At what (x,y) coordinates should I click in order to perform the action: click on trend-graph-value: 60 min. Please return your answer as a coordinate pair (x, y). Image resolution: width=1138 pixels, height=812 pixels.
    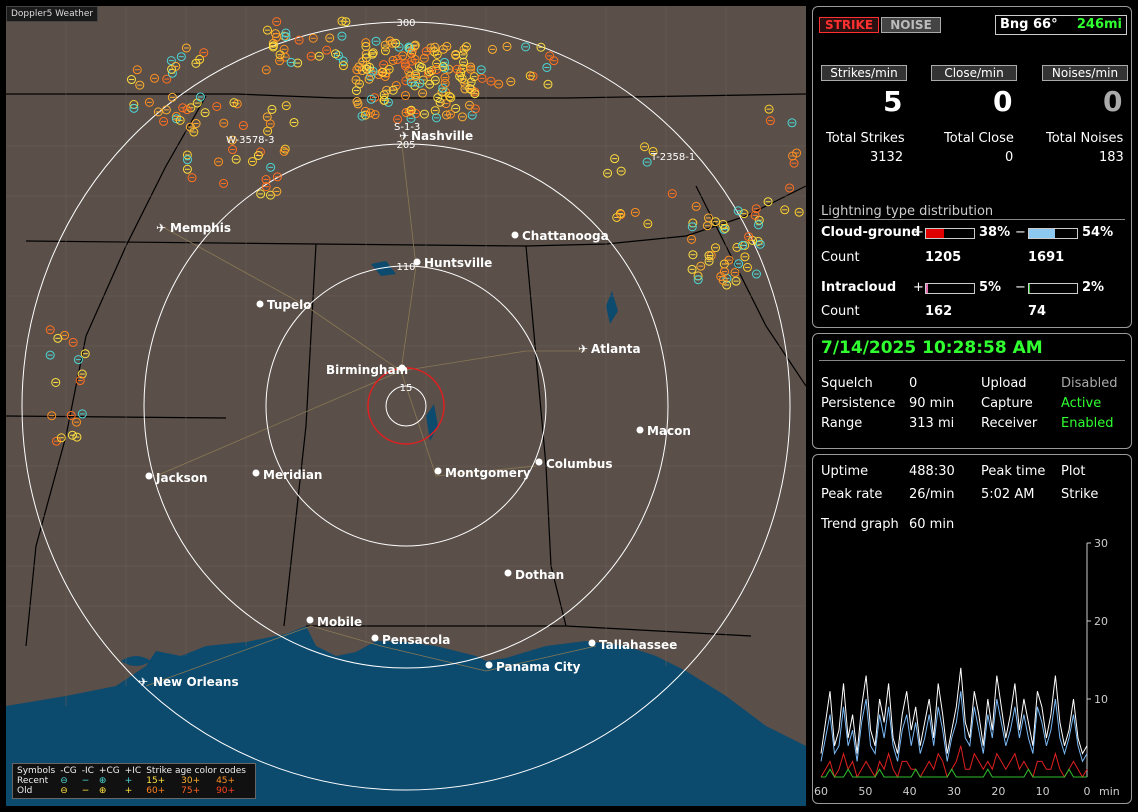
    Looking at the image, I should click on (932, 524).